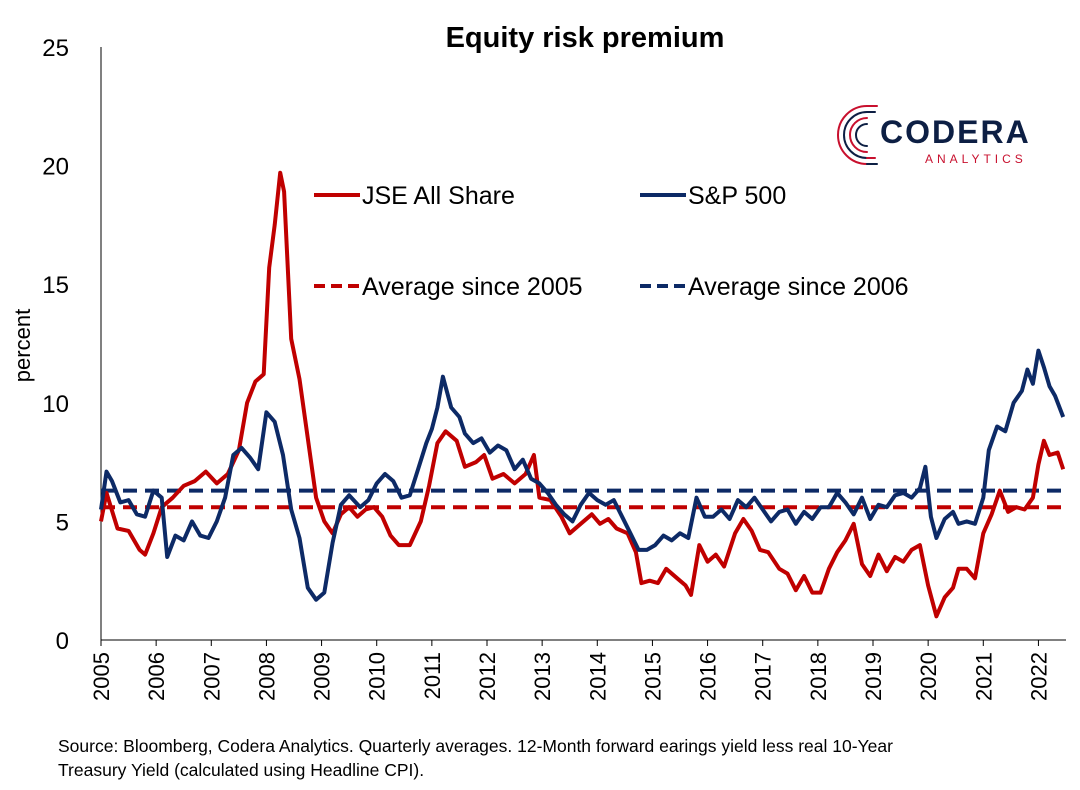 The width and height of the screenshot is (1080, 790). Describe the element at coordinates (857, 135) in the screenshot. I see `circuit-c-logo-icon` at that location.